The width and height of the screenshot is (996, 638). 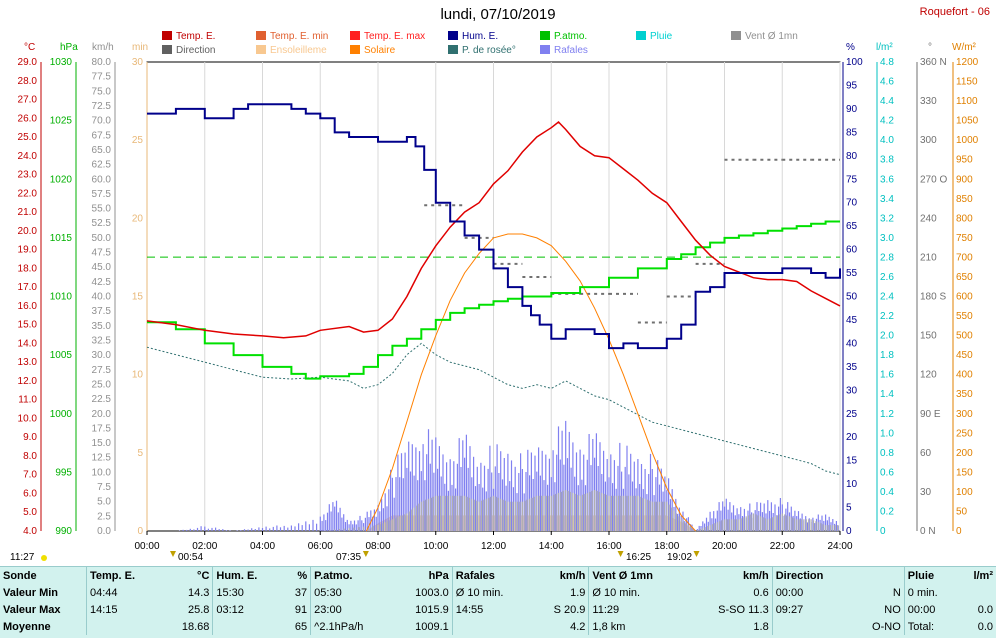 I want to click on axis-tick-label: 1200, so click(x=967, y=62).